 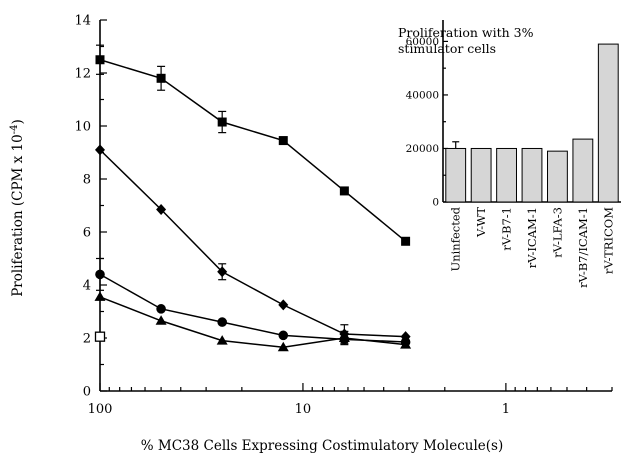 What do you see at coordinates (87, 233) in the screenshot?
I see `y-tick-label: 6` at bounding box center [87, 233].